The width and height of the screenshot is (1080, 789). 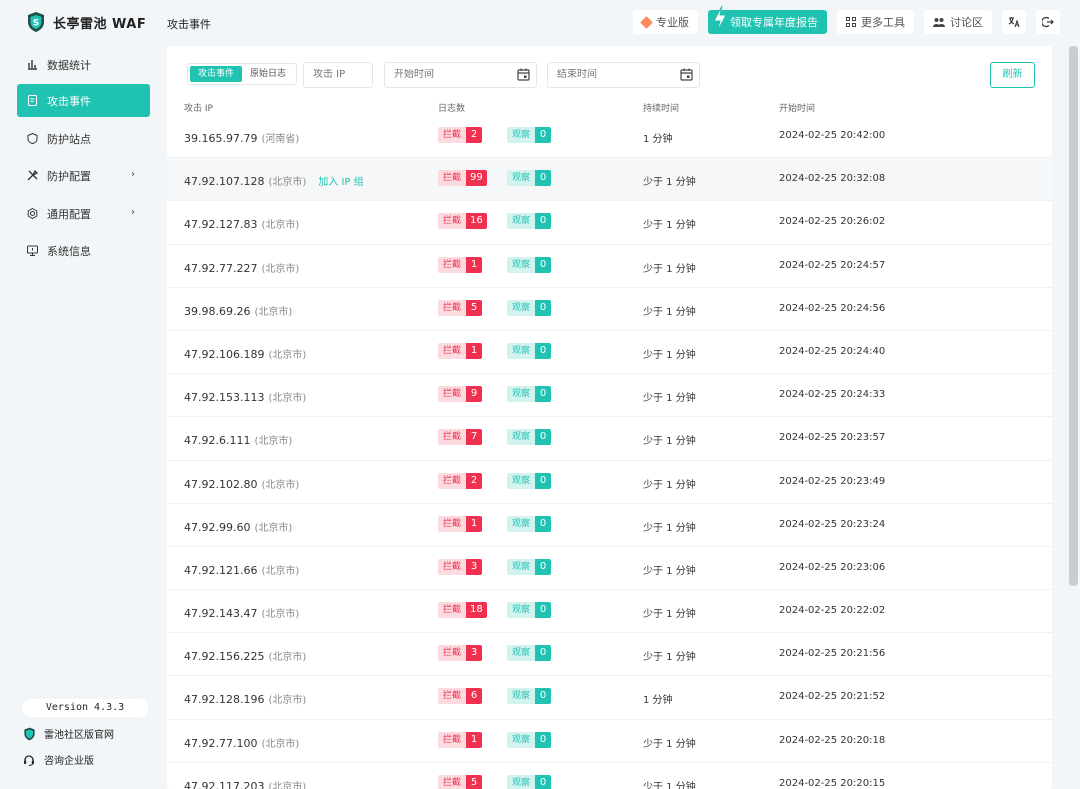 What do you see at coordinates (460, 437) in the screenshot?
I see `block-count-badge: 拦截 7` at bounding box center [460, 437].